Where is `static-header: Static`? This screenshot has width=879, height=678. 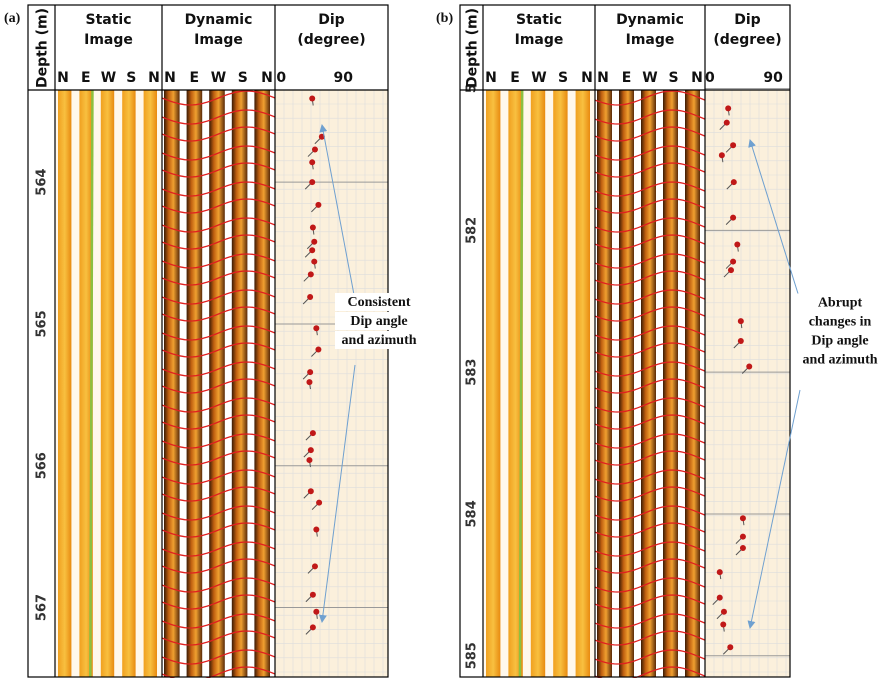 static-header: Static is located at coordinates (108, 20).